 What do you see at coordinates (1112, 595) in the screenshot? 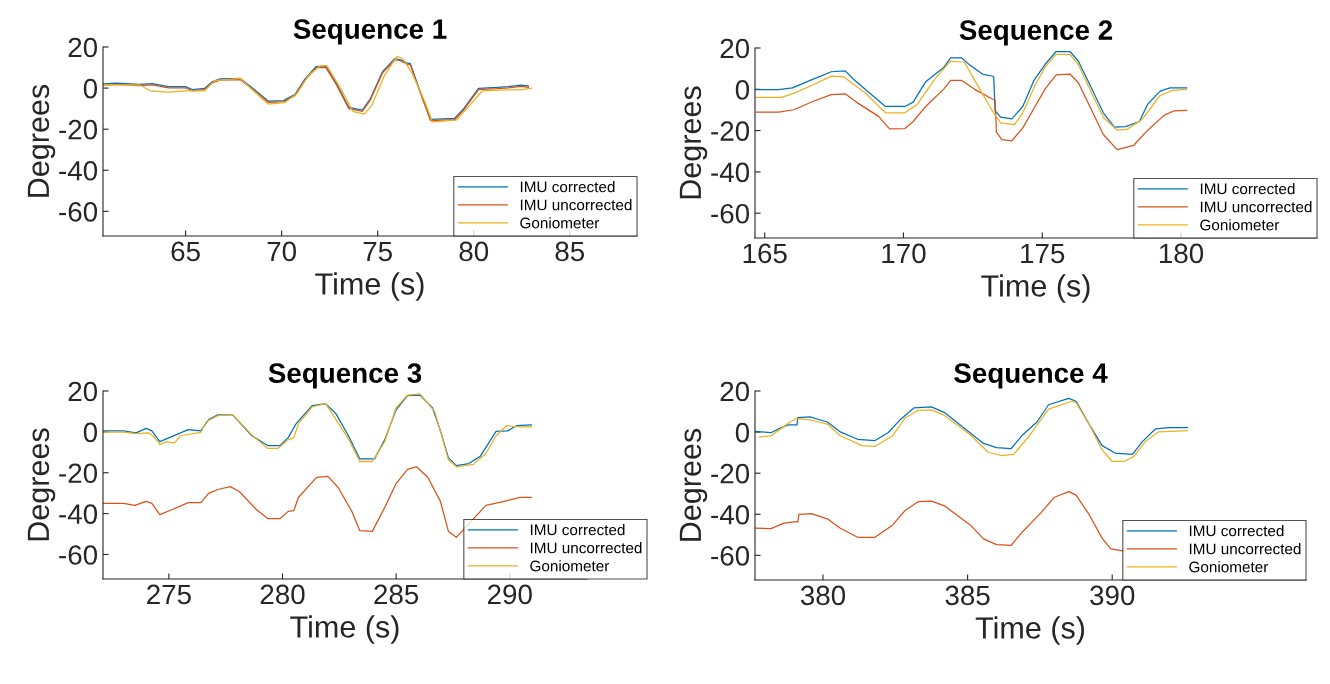
I see `x-tick-label: 390` at bounding box center [1112, 595].